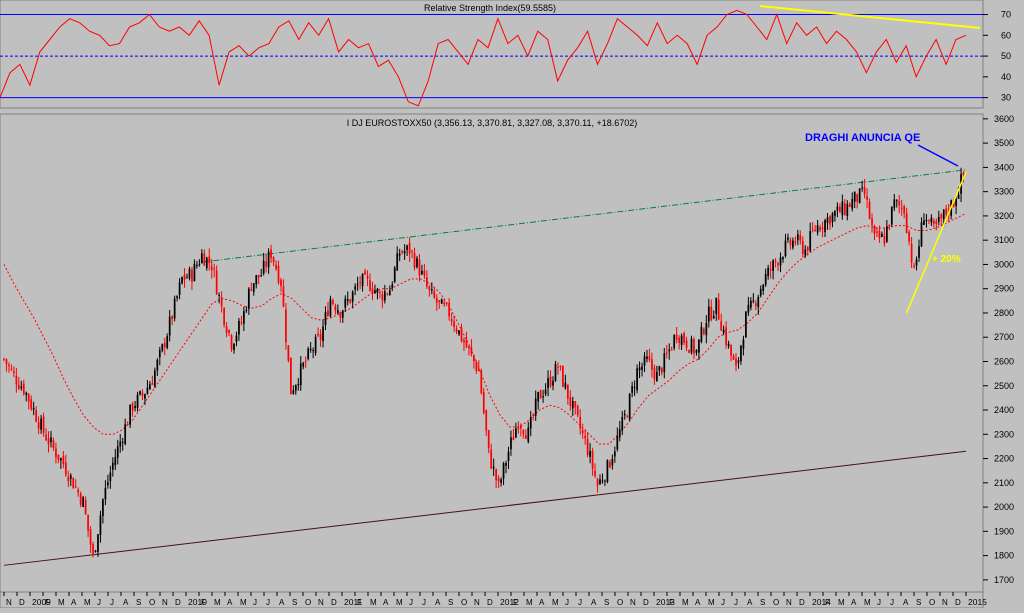  I want to click on x-month-label: F, so click(515, 602).